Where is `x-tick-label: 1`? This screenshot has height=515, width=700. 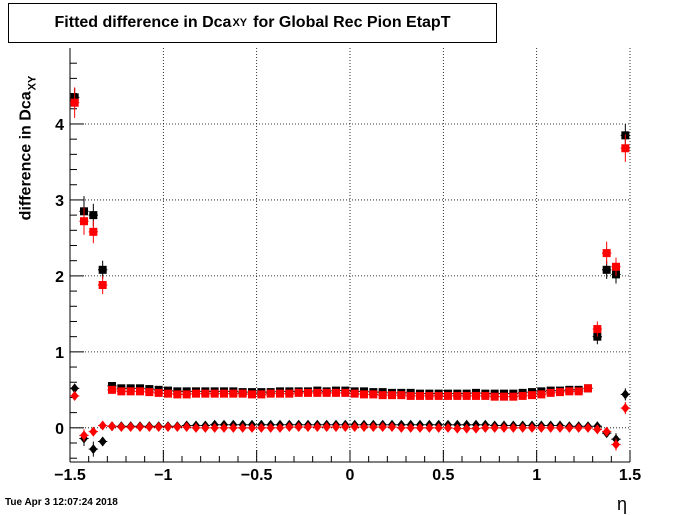 x-tick-label: 1 is located at coordinates (536, 475).